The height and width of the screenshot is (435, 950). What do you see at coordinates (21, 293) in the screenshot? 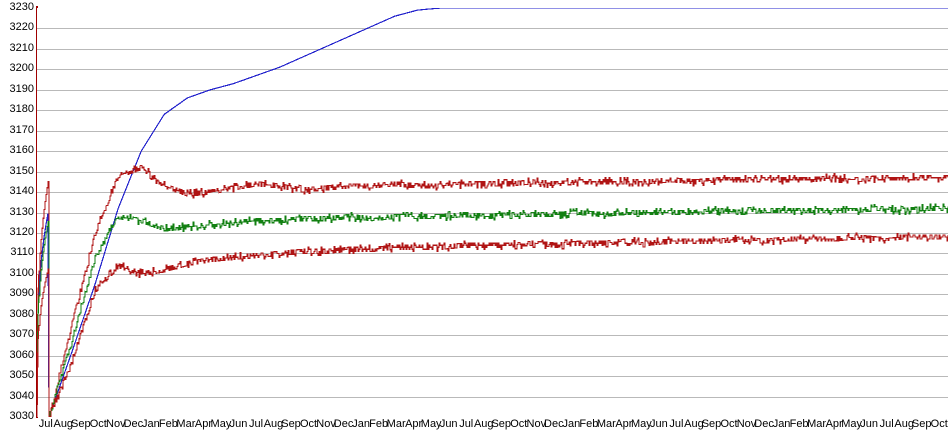
I see `y-axis-tick-label: 3090` at bounding box center [21, 293].